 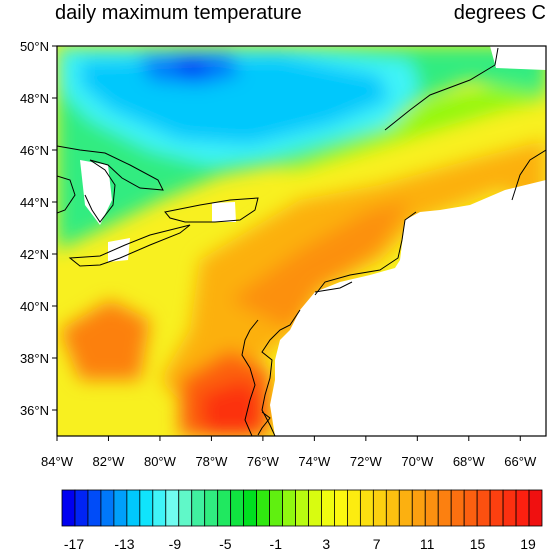 What do you see at coordinates (34, 98) in the screenshot?
I see `lat-tick-label: 48°N` at bounding box center [34, 98].